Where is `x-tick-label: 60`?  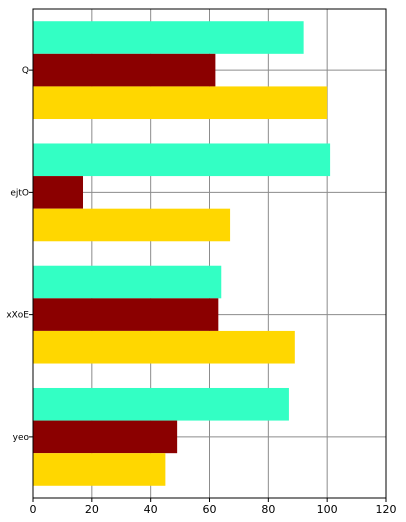
x-tick-label: 60 is located at coordinates (210, 509).